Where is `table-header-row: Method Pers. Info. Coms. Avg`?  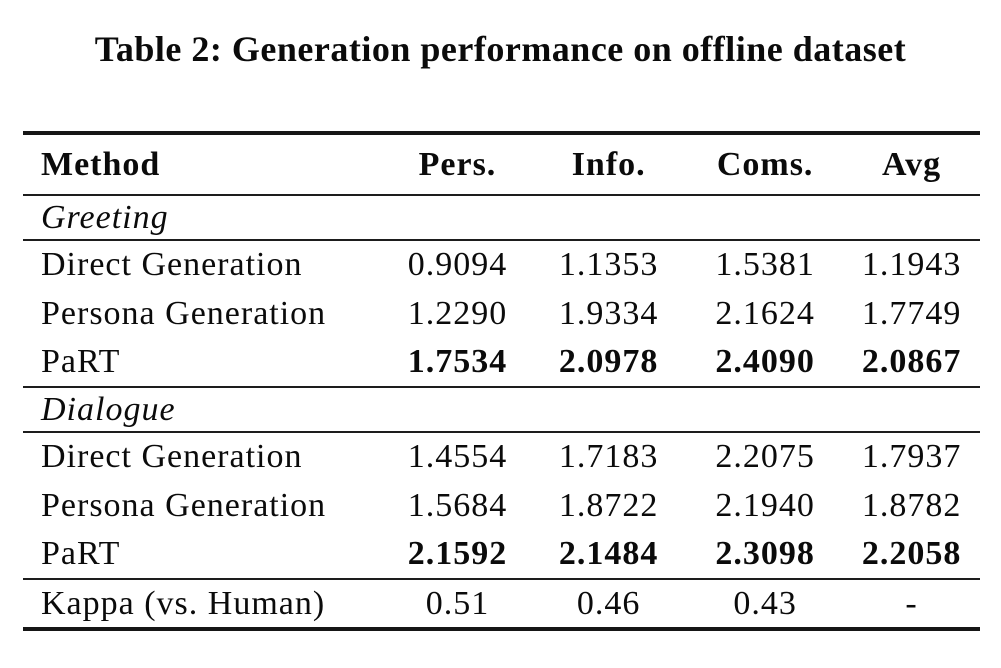 table-header-row: Method Pers. Info. Coms. Avg is located at coordinates (501, 164).